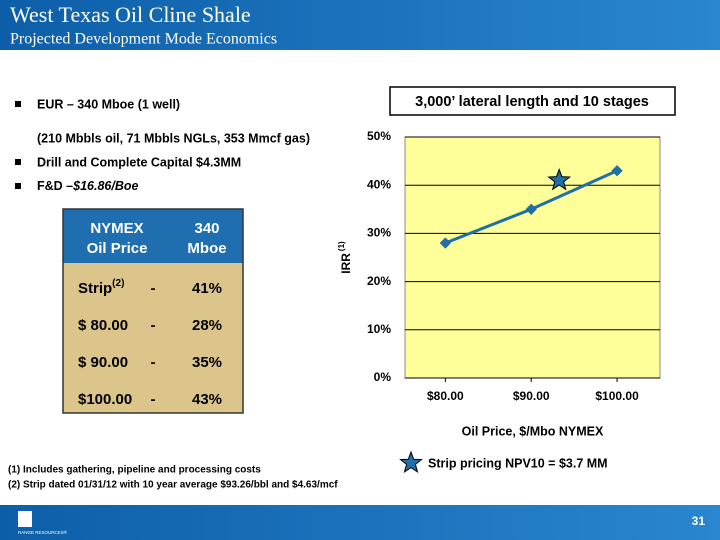 This screenshot has height=540, width=720. Describe the element at coordinates (116, 228) in the screenshot. I see `table-header-text: NYMEX` at that location.